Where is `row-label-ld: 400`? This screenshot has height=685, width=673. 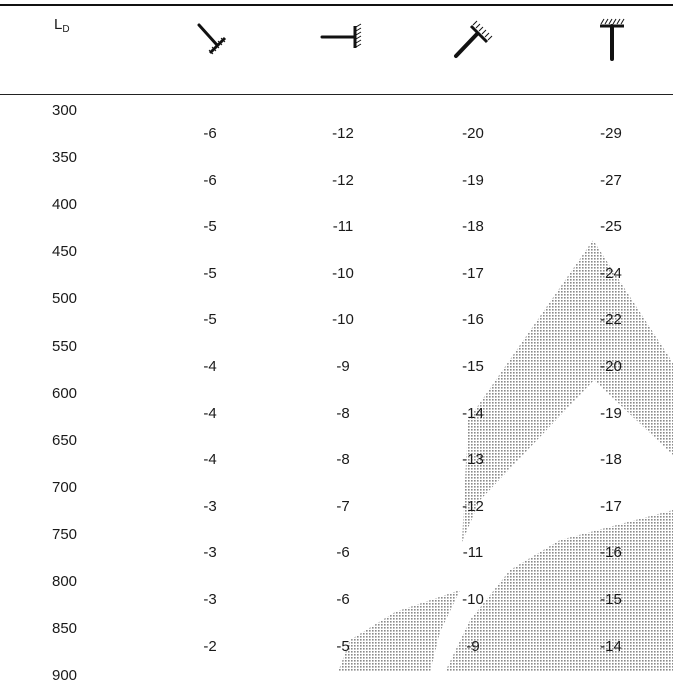
row-label-ld: 400 is located at coordinates (65, 205).